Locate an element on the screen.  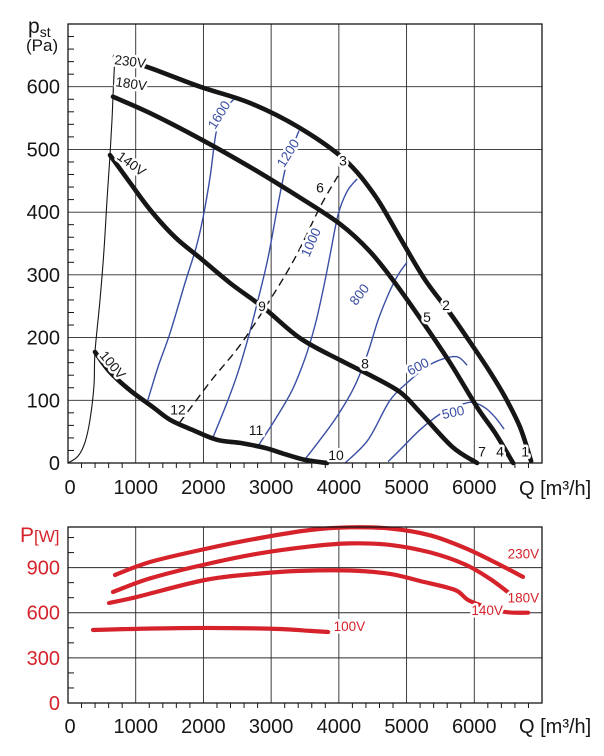
stall-limit-line is located at coordinates (91, 260).